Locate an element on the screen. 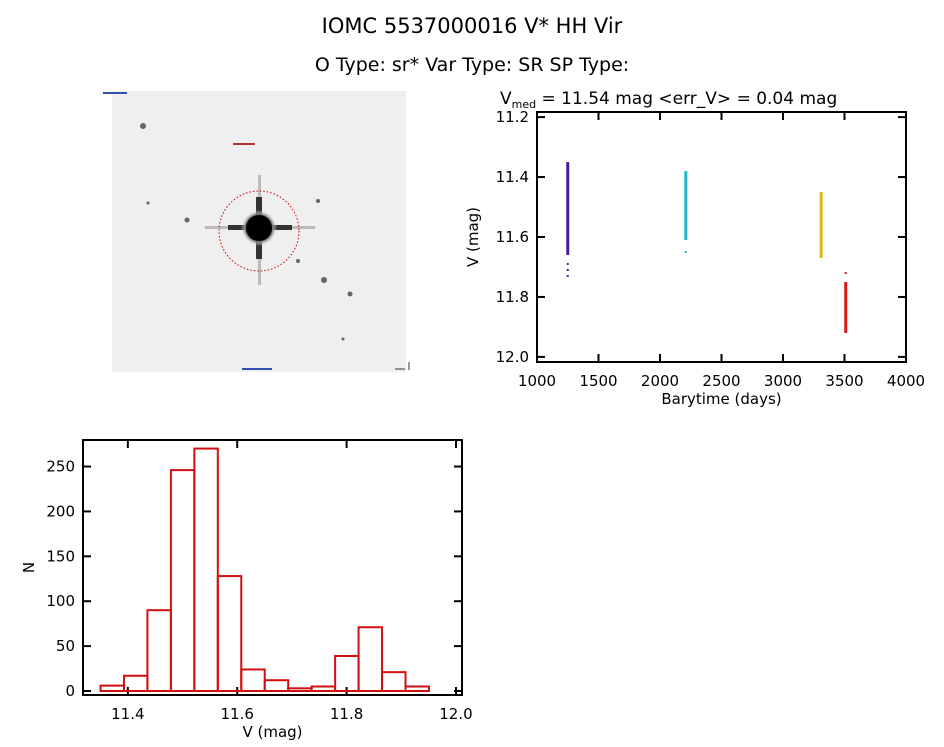 The width and height of the screenshot is (944, 747). y-tick-label: 11.2 is located at coordinates (512, 117).